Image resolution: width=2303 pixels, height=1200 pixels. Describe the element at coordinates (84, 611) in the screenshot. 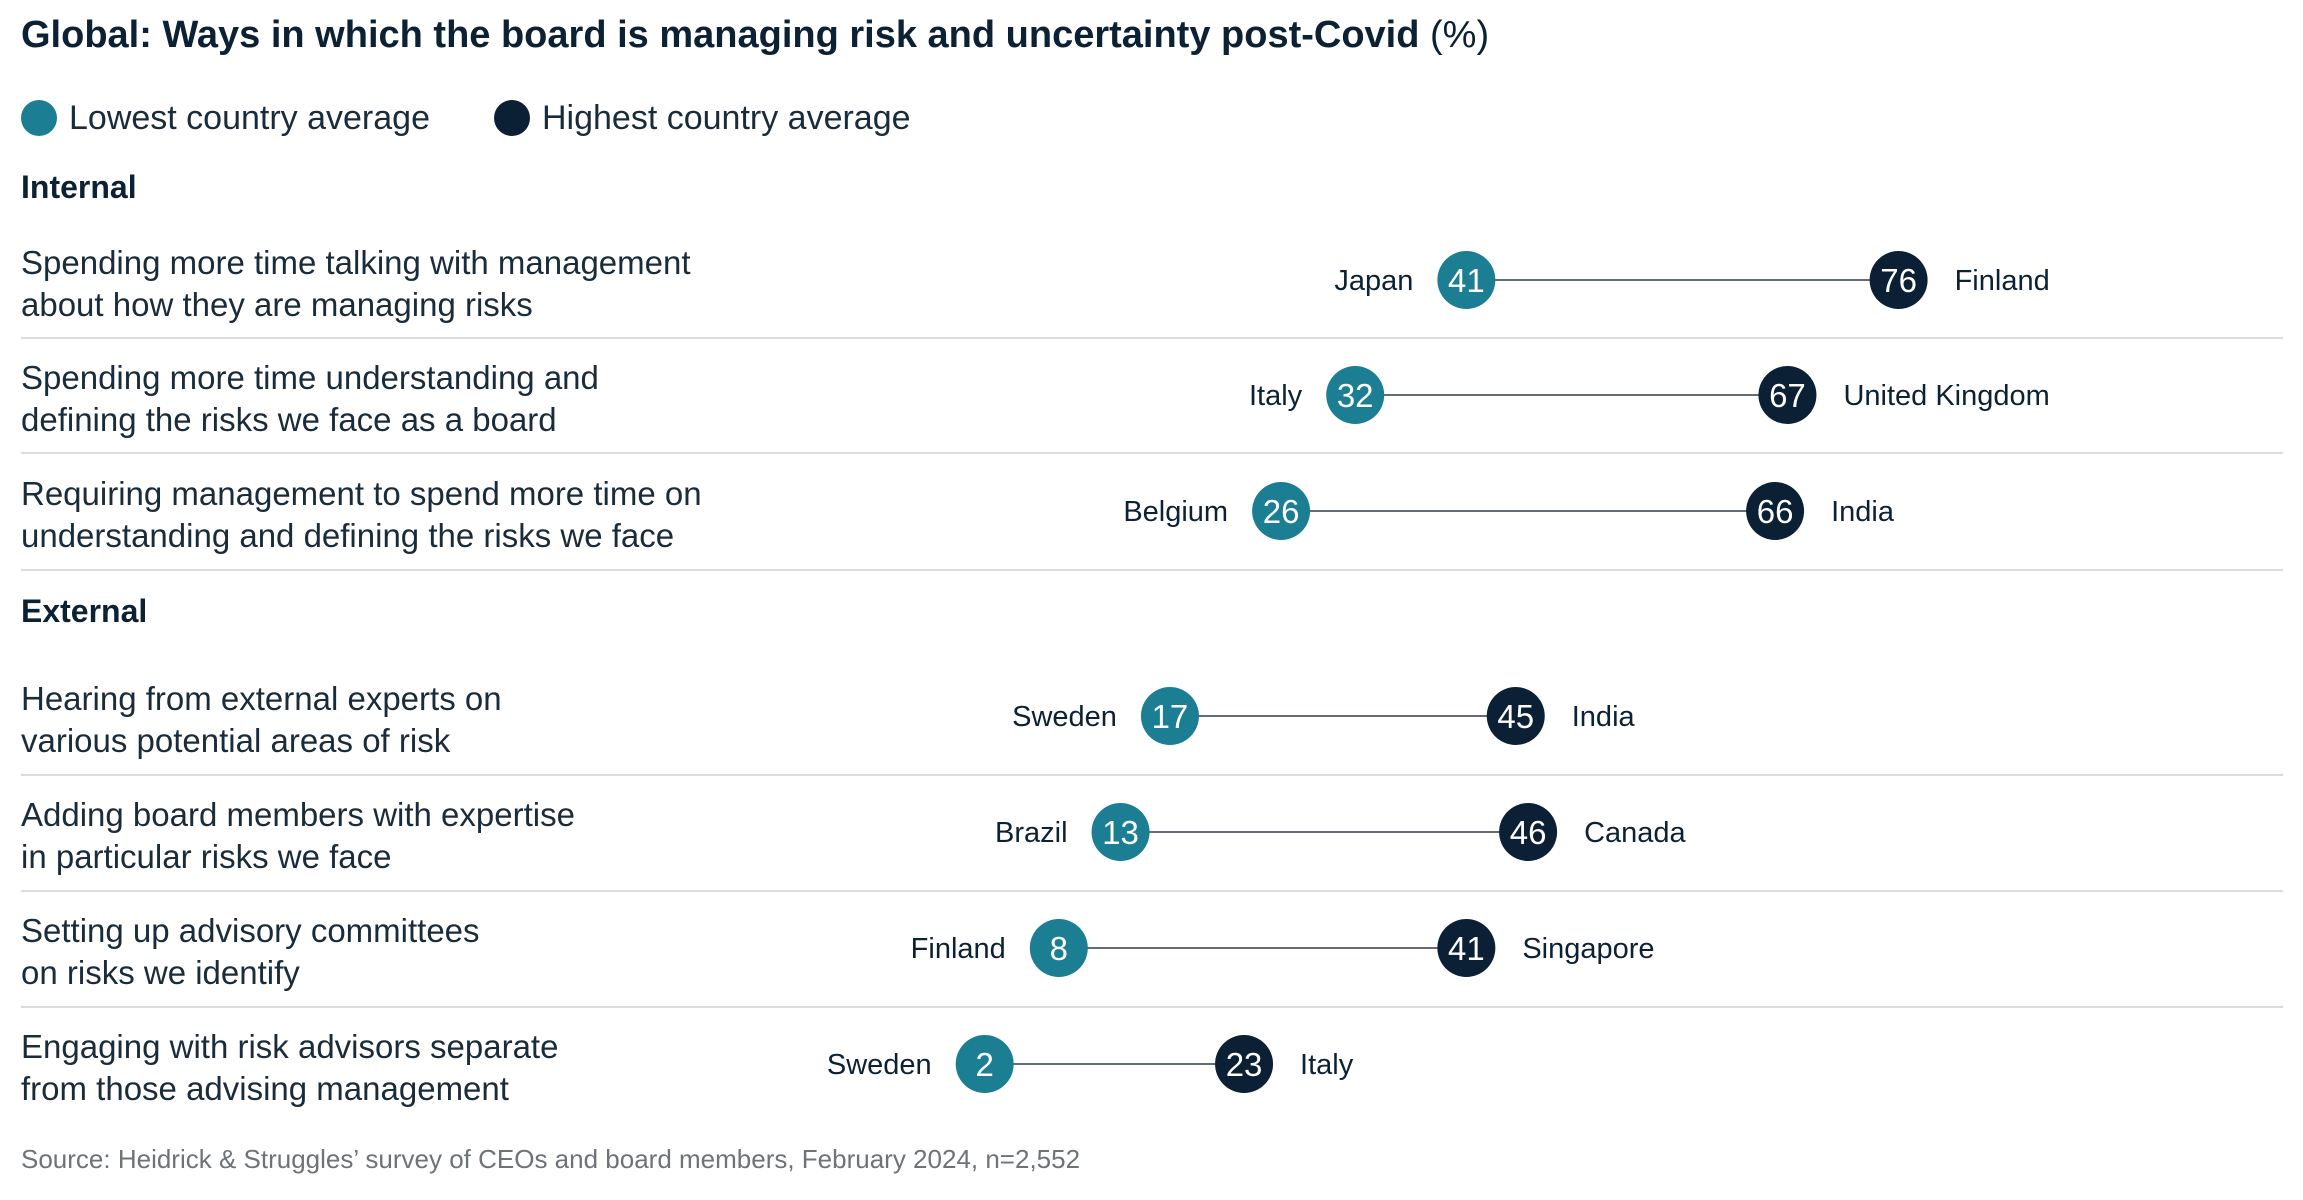

I see `group-heading-external: External` at that location.